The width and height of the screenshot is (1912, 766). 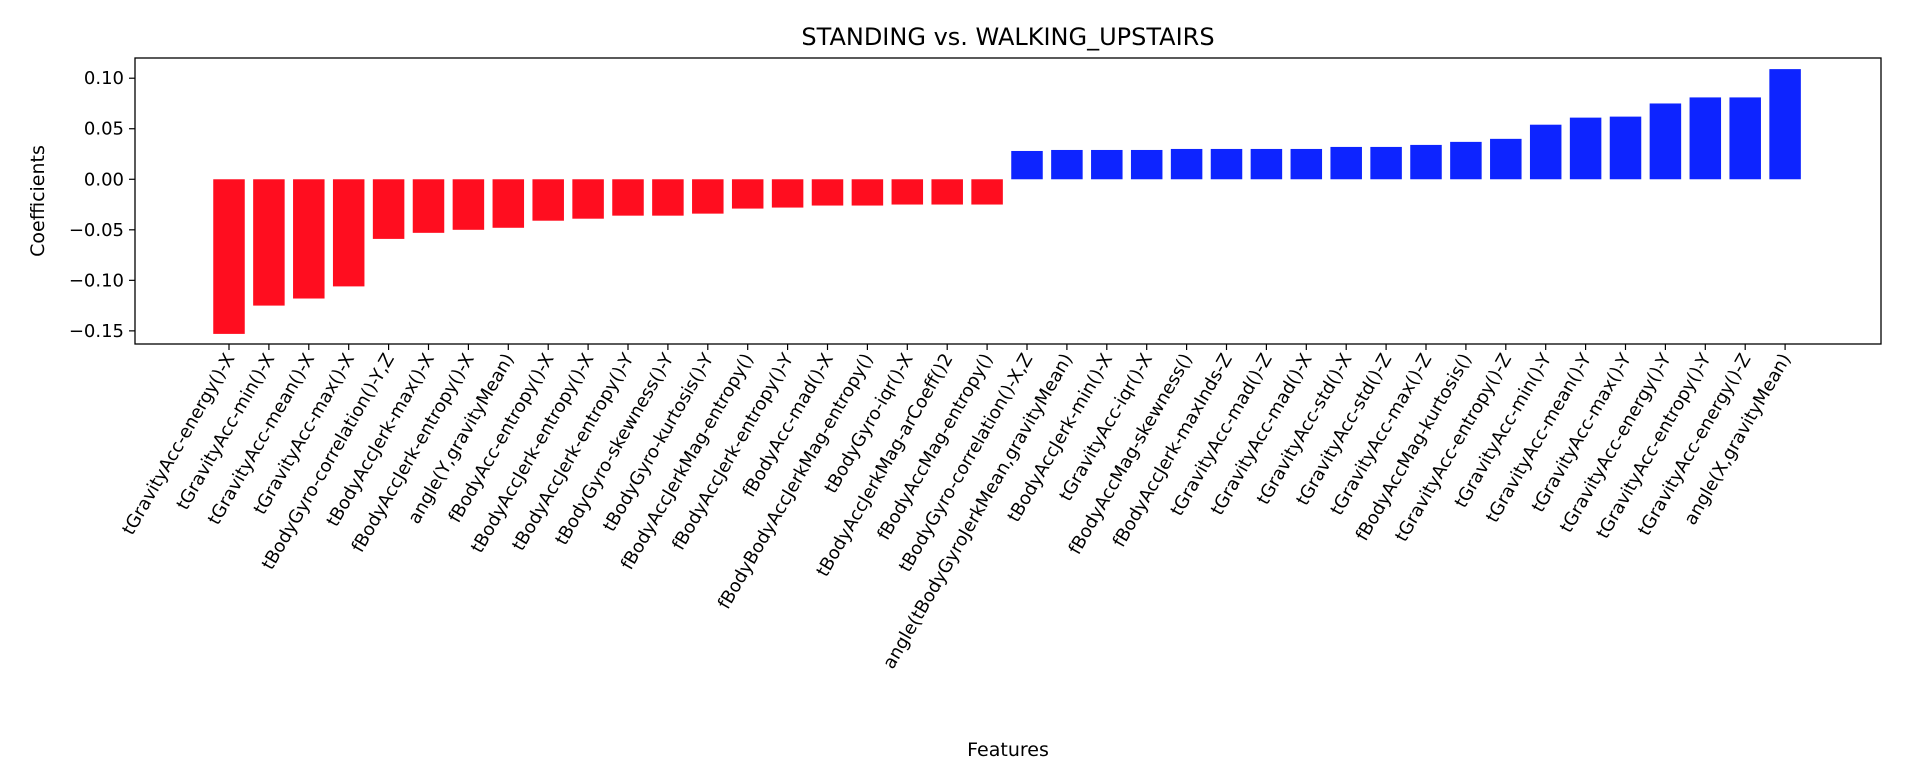 I want to click on bar-angle-x-gravitymean, so click(x=1785, y=124).